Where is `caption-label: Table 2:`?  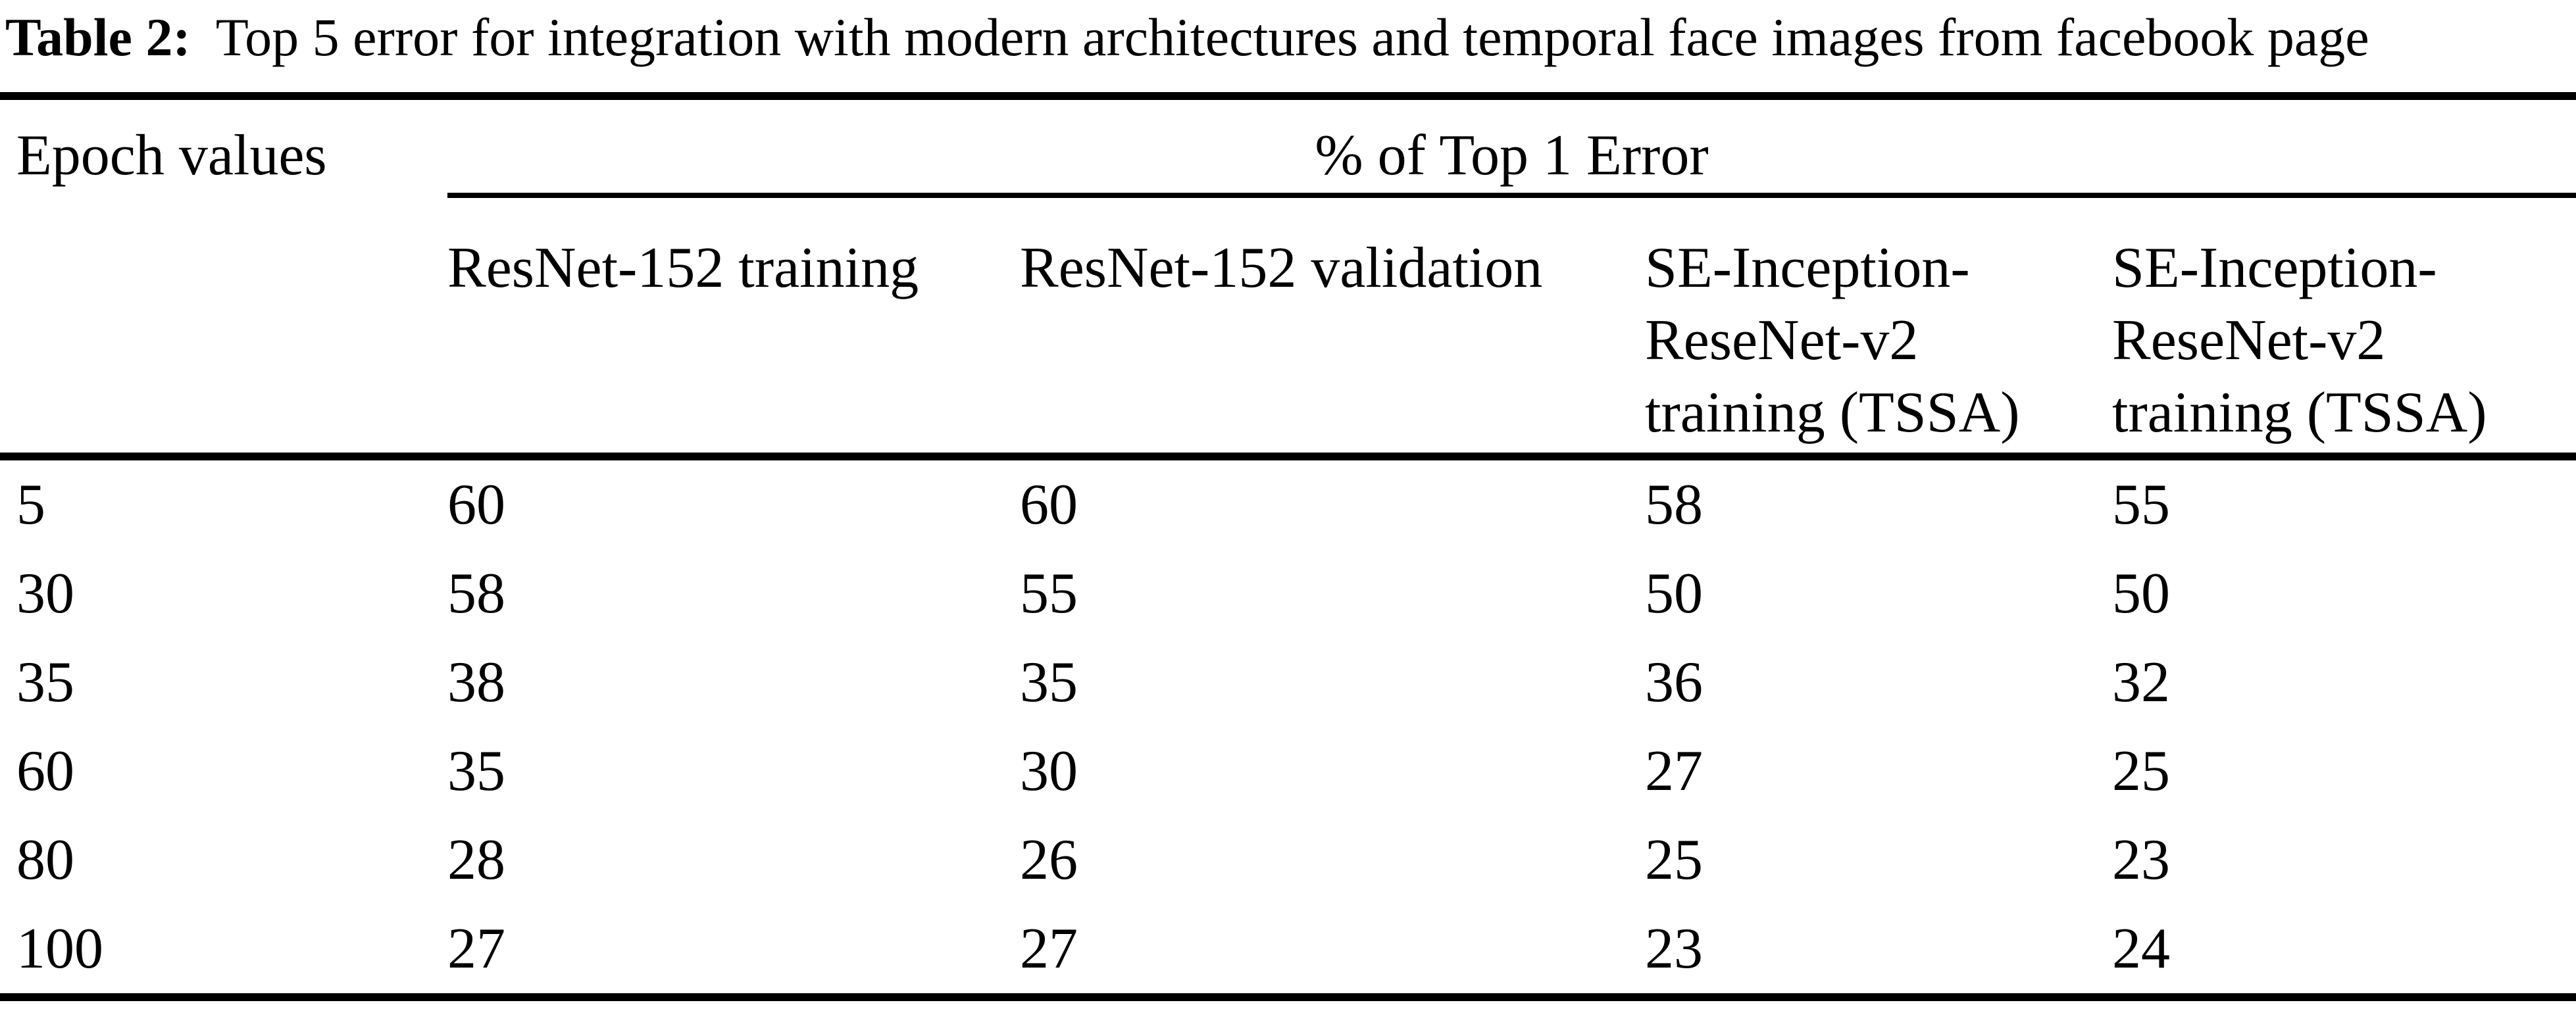 caption-label: Table 2: is located at coordinates (98, 37).